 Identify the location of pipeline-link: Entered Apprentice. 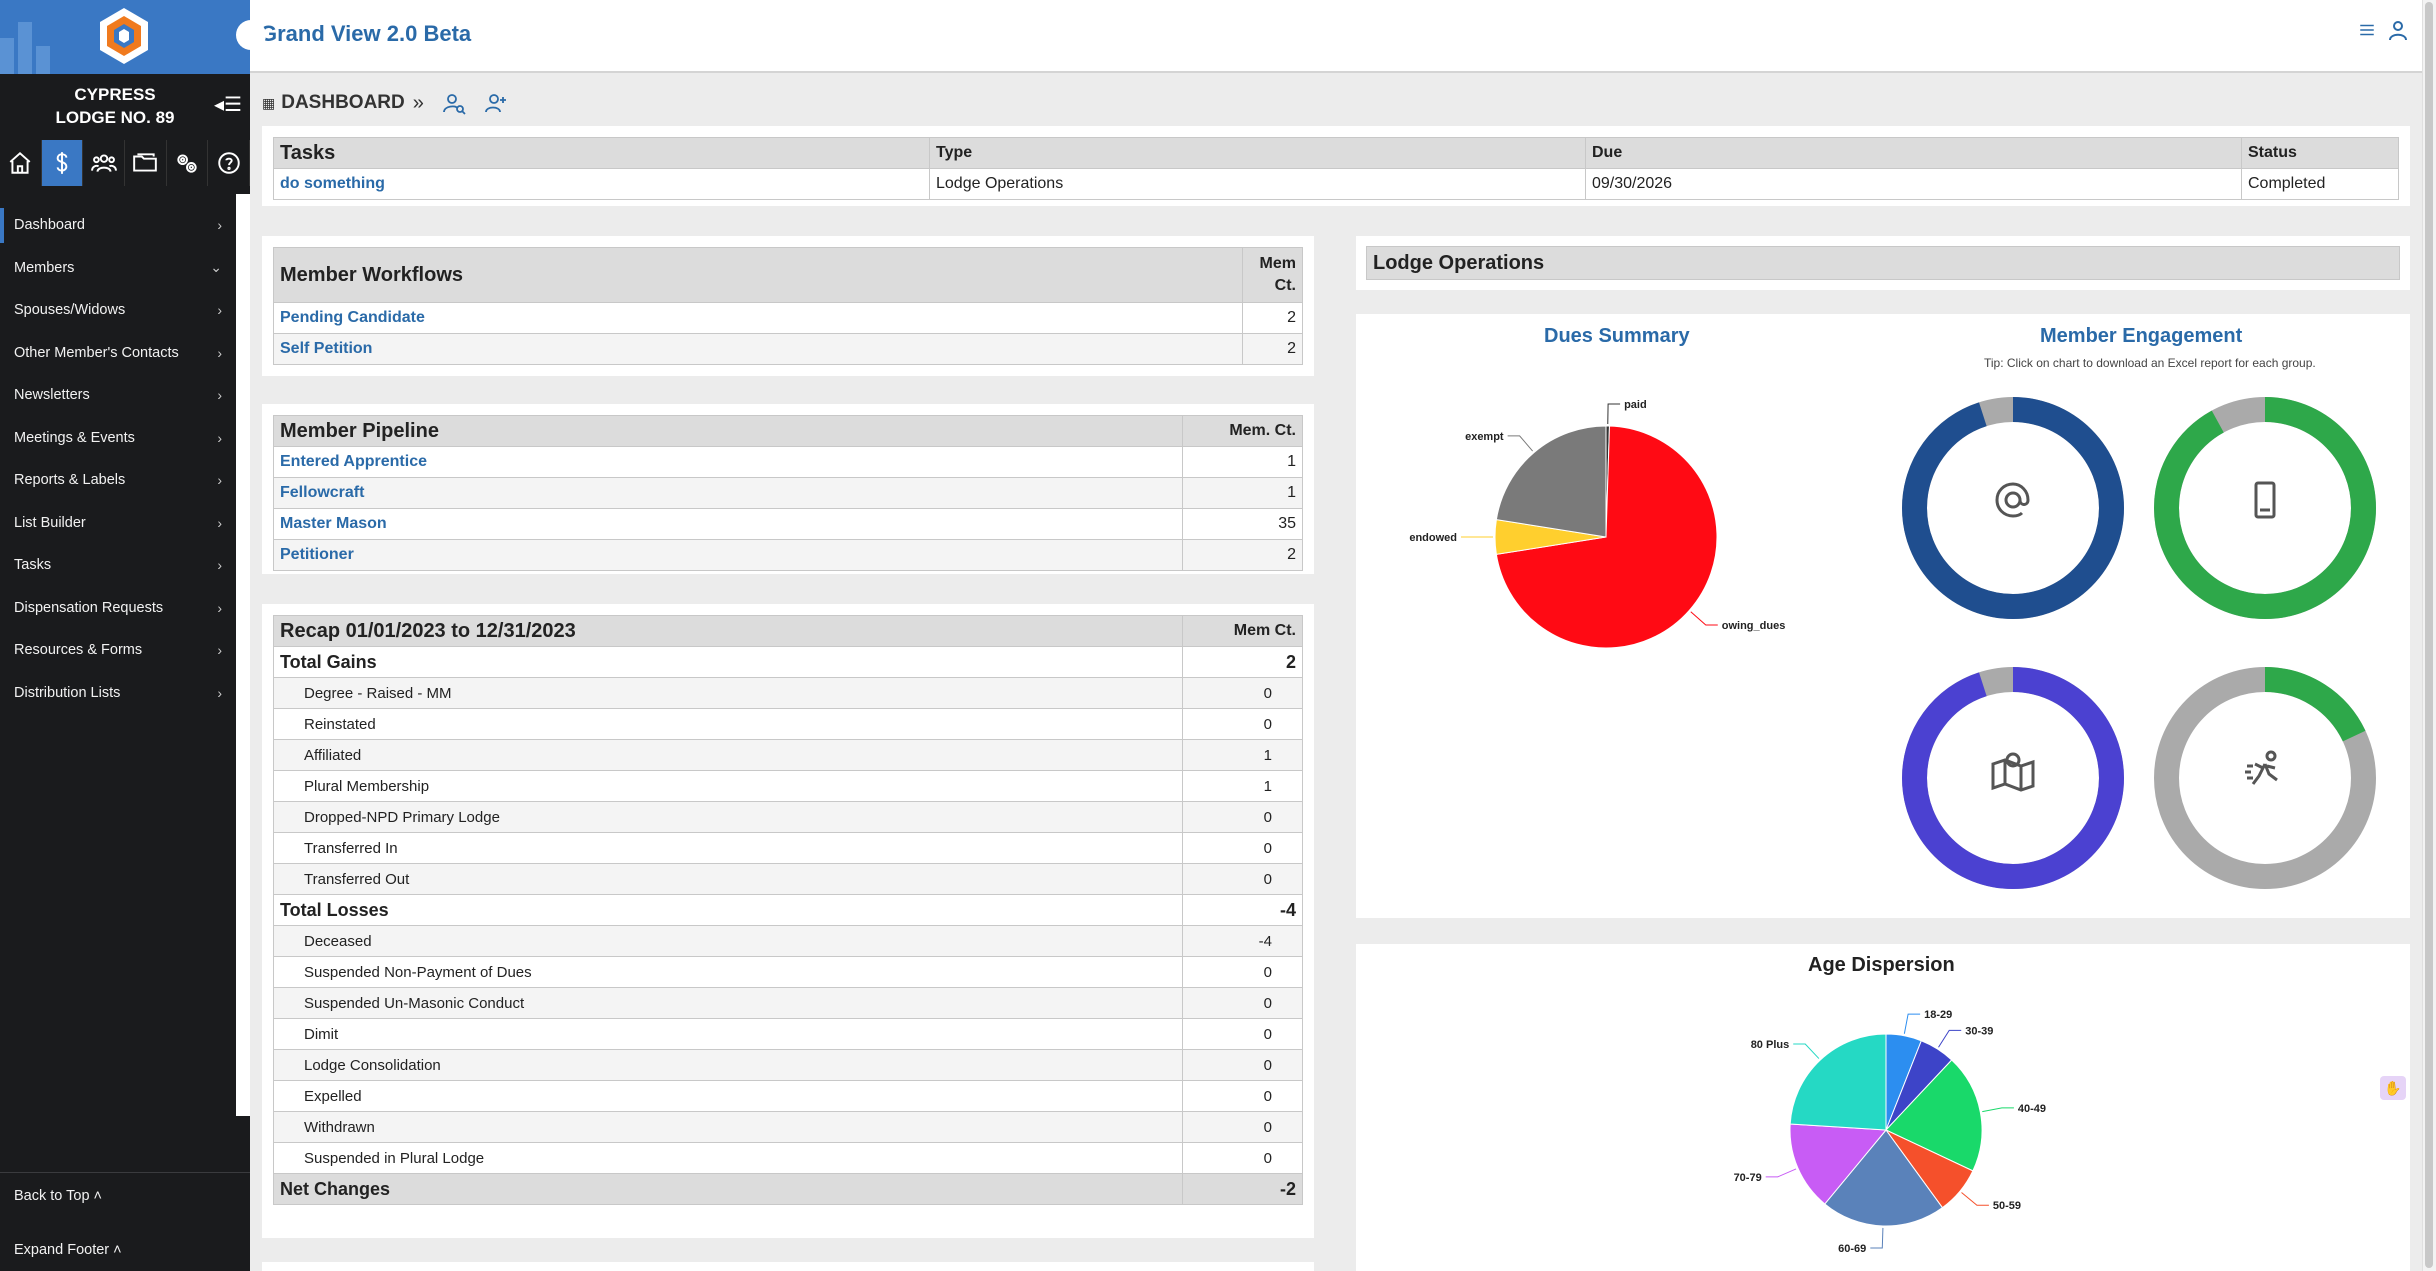
(353, 461).